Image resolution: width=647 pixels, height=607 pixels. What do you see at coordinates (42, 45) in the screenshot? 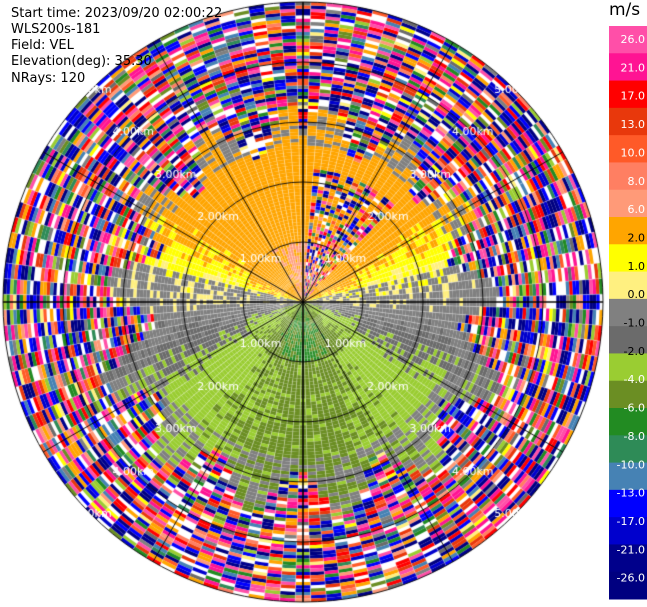
I see `field-label: Field: VEL` at bounding box center [42, 45].